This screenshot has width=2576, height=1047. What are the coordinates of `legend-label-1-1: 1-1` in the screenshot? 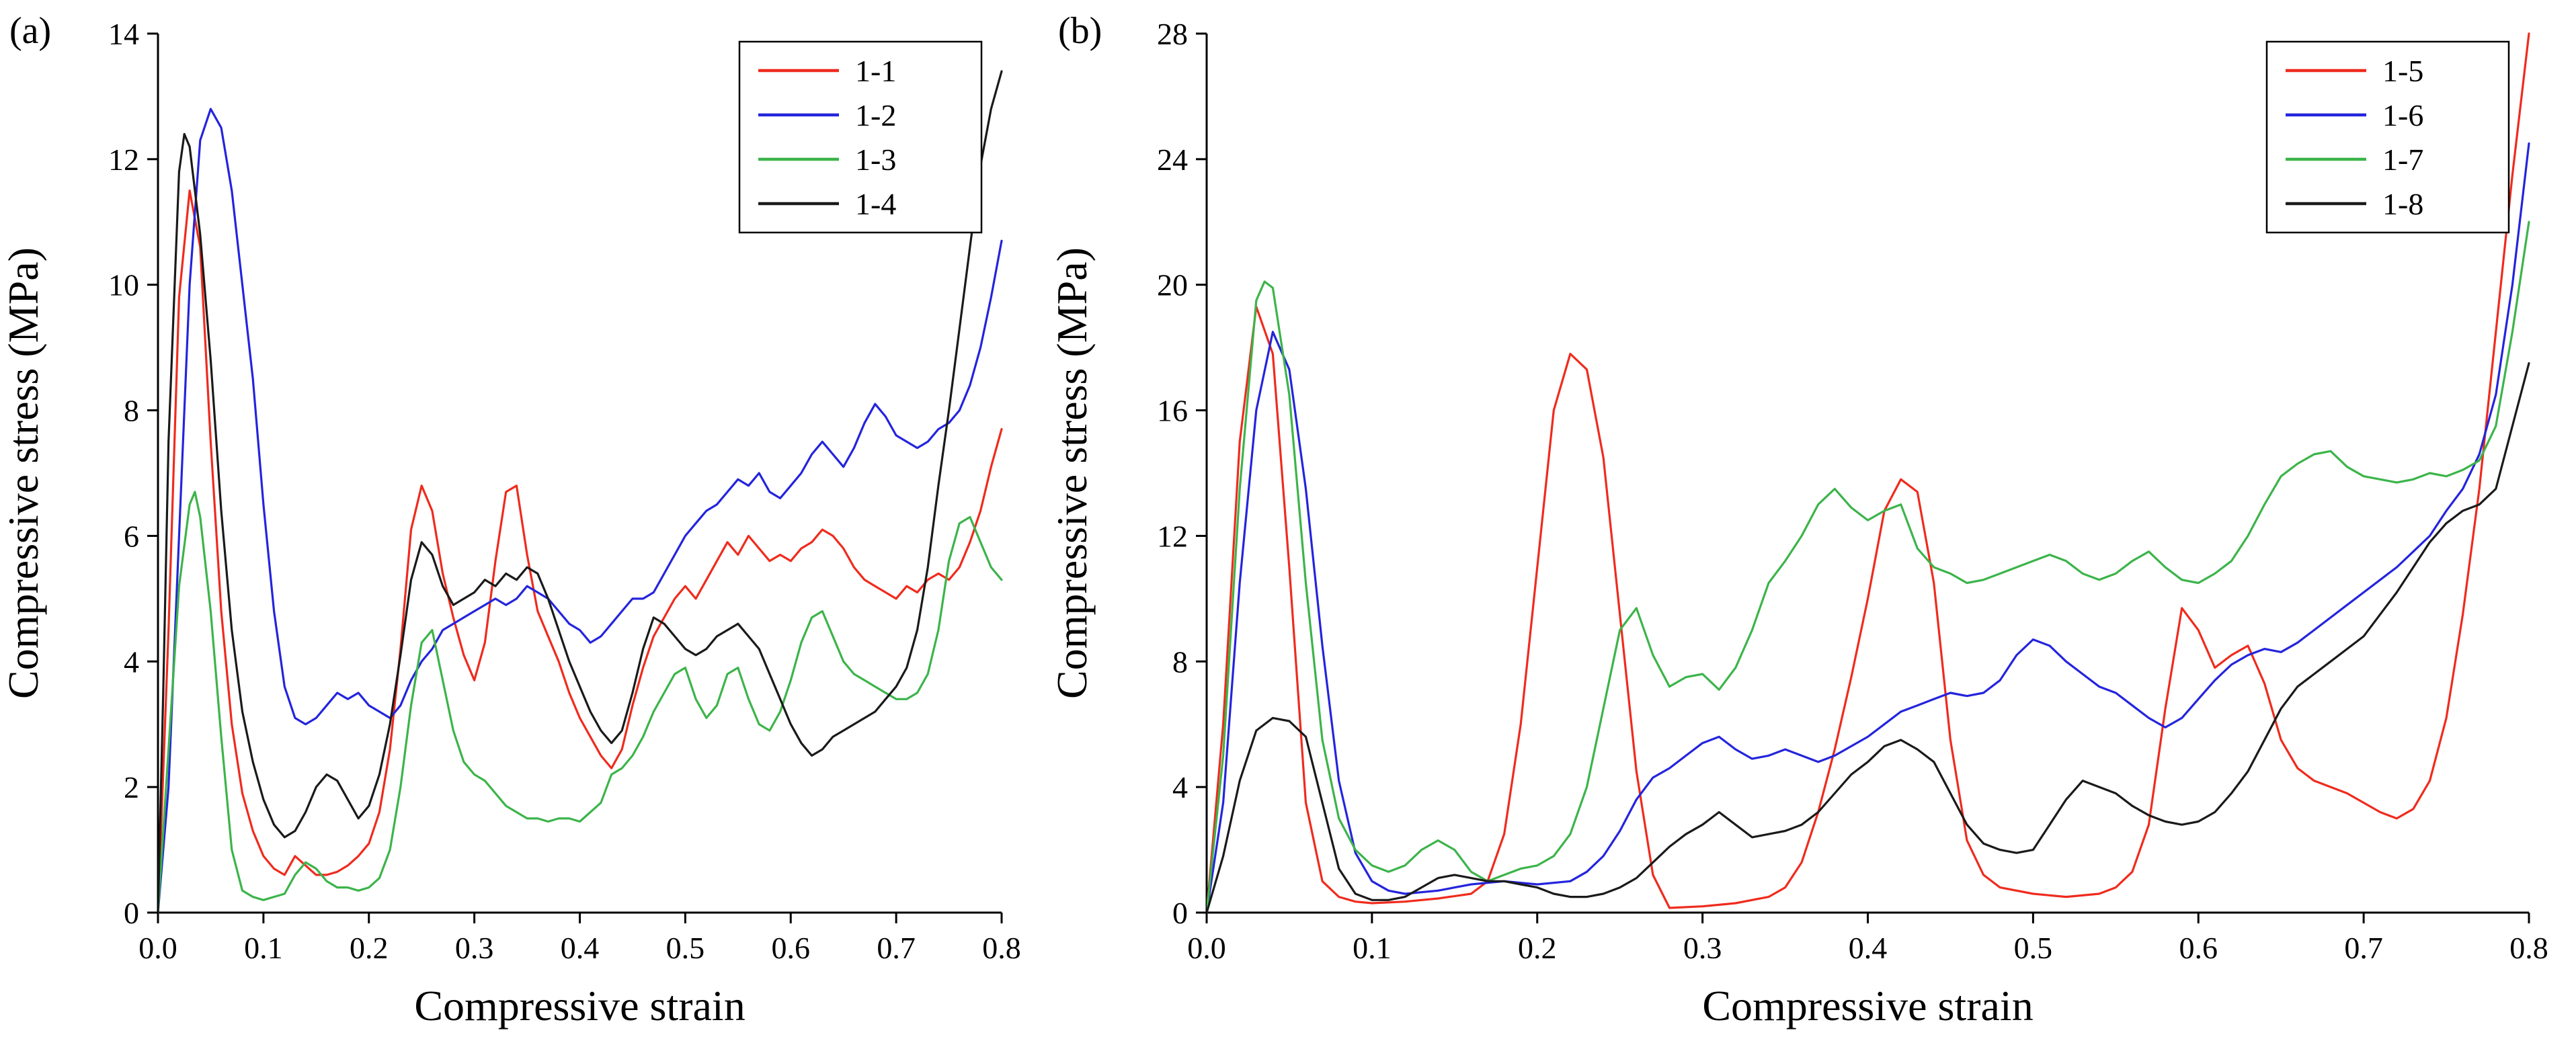 It's located at (875, 71).